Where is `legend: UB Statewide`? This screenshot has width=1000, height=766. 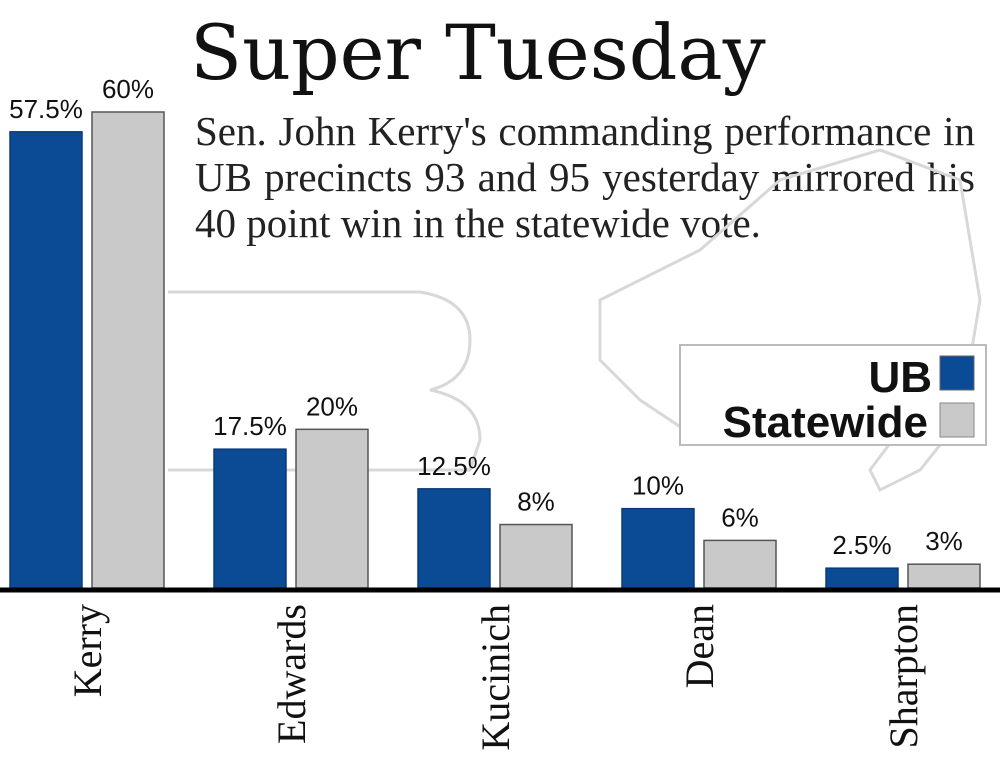
legend: UB Statewide is located at coordinates (833, 395).